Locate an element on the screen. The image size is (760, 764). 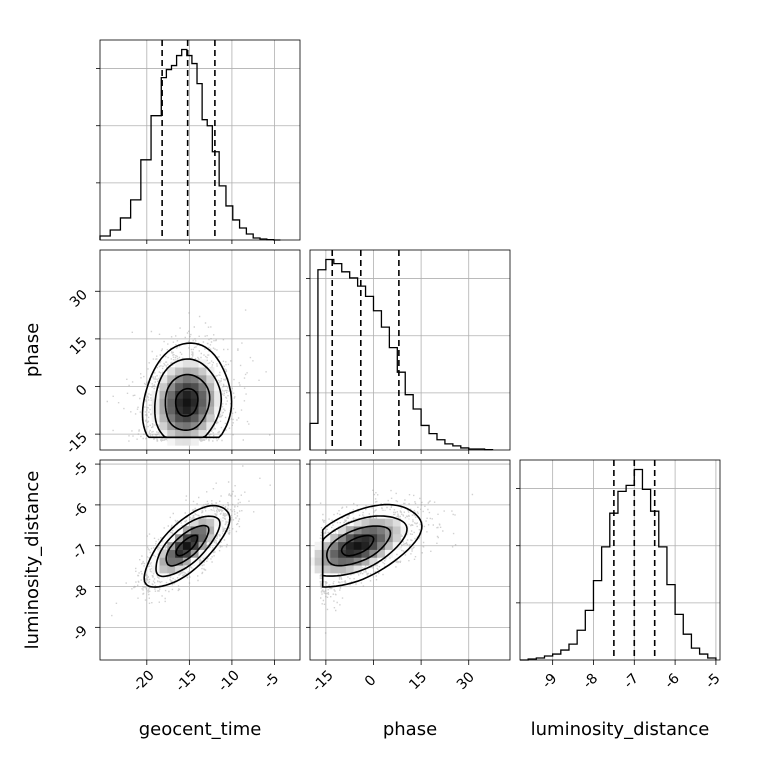
panel-frame-geocent_time-geocent_time is located at coordinates (200, 140).